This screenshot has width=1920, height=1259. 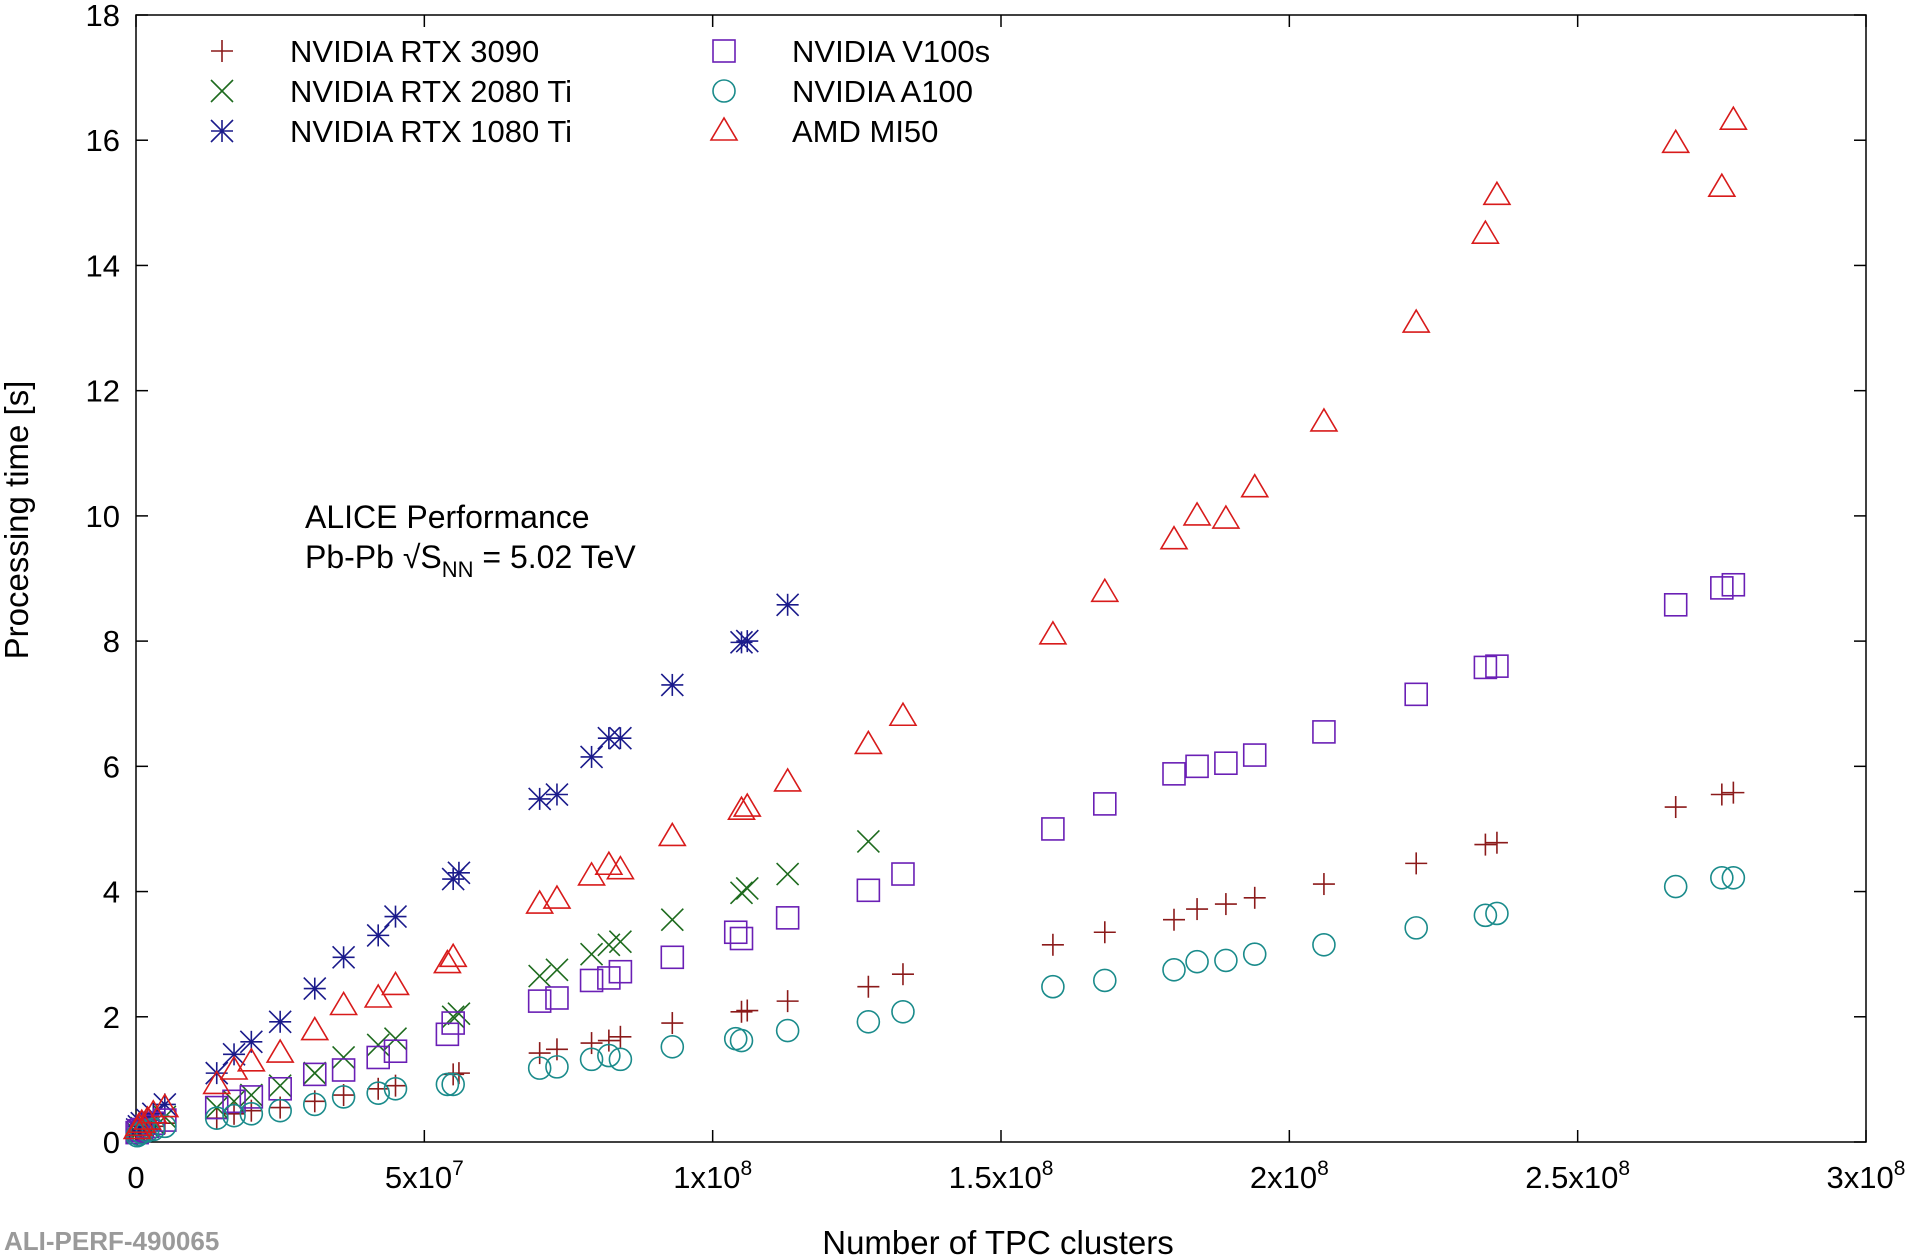 I want to click on legend-item: NVIDIA RTX 2080 Ti, so click(x=391, y=91).